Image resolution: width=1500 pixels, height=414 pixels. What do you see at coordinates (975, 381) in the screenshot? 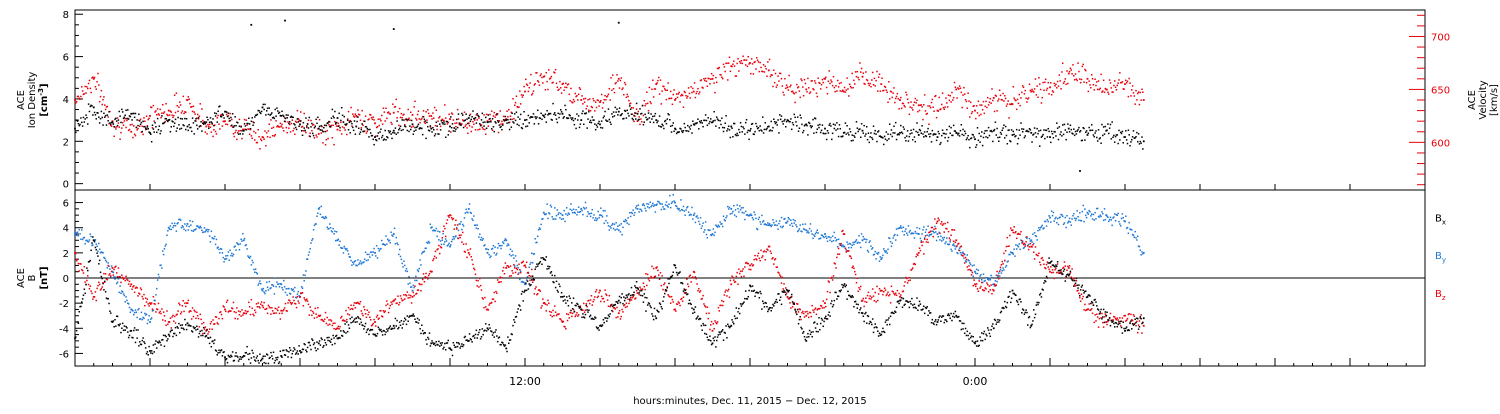
I see `x-tick-label: 0:00` at bounding box center [975, 381].